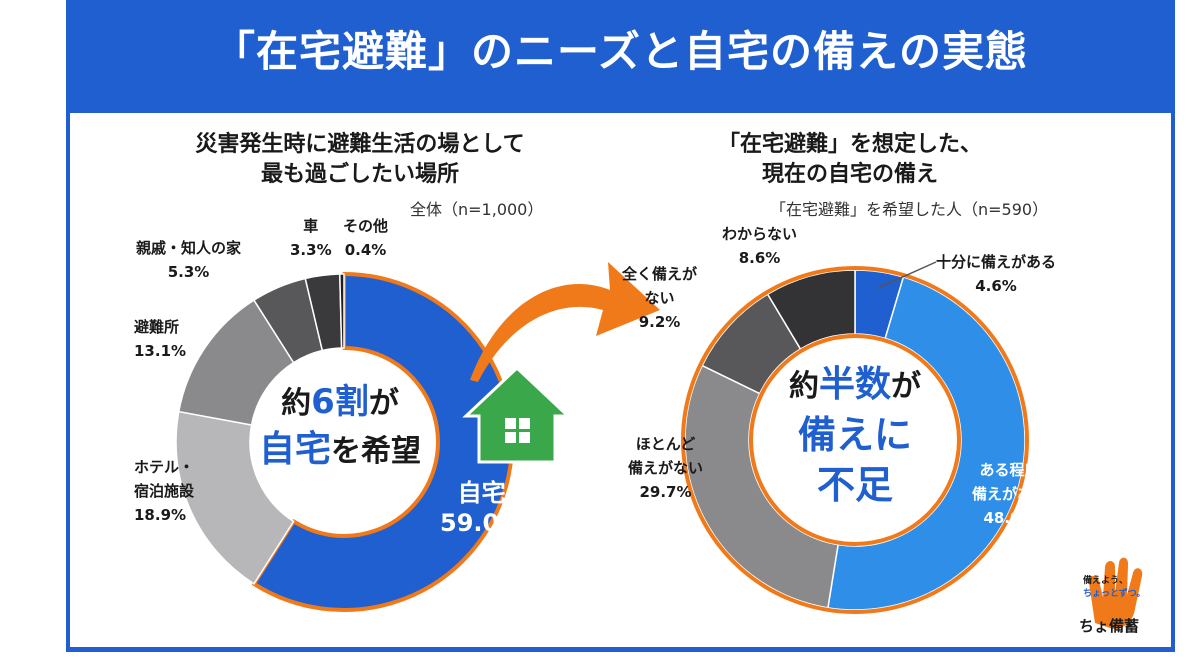 The image size is (1200, 670). I want to click on slice-name-home: 自宅, so click(481, 493).